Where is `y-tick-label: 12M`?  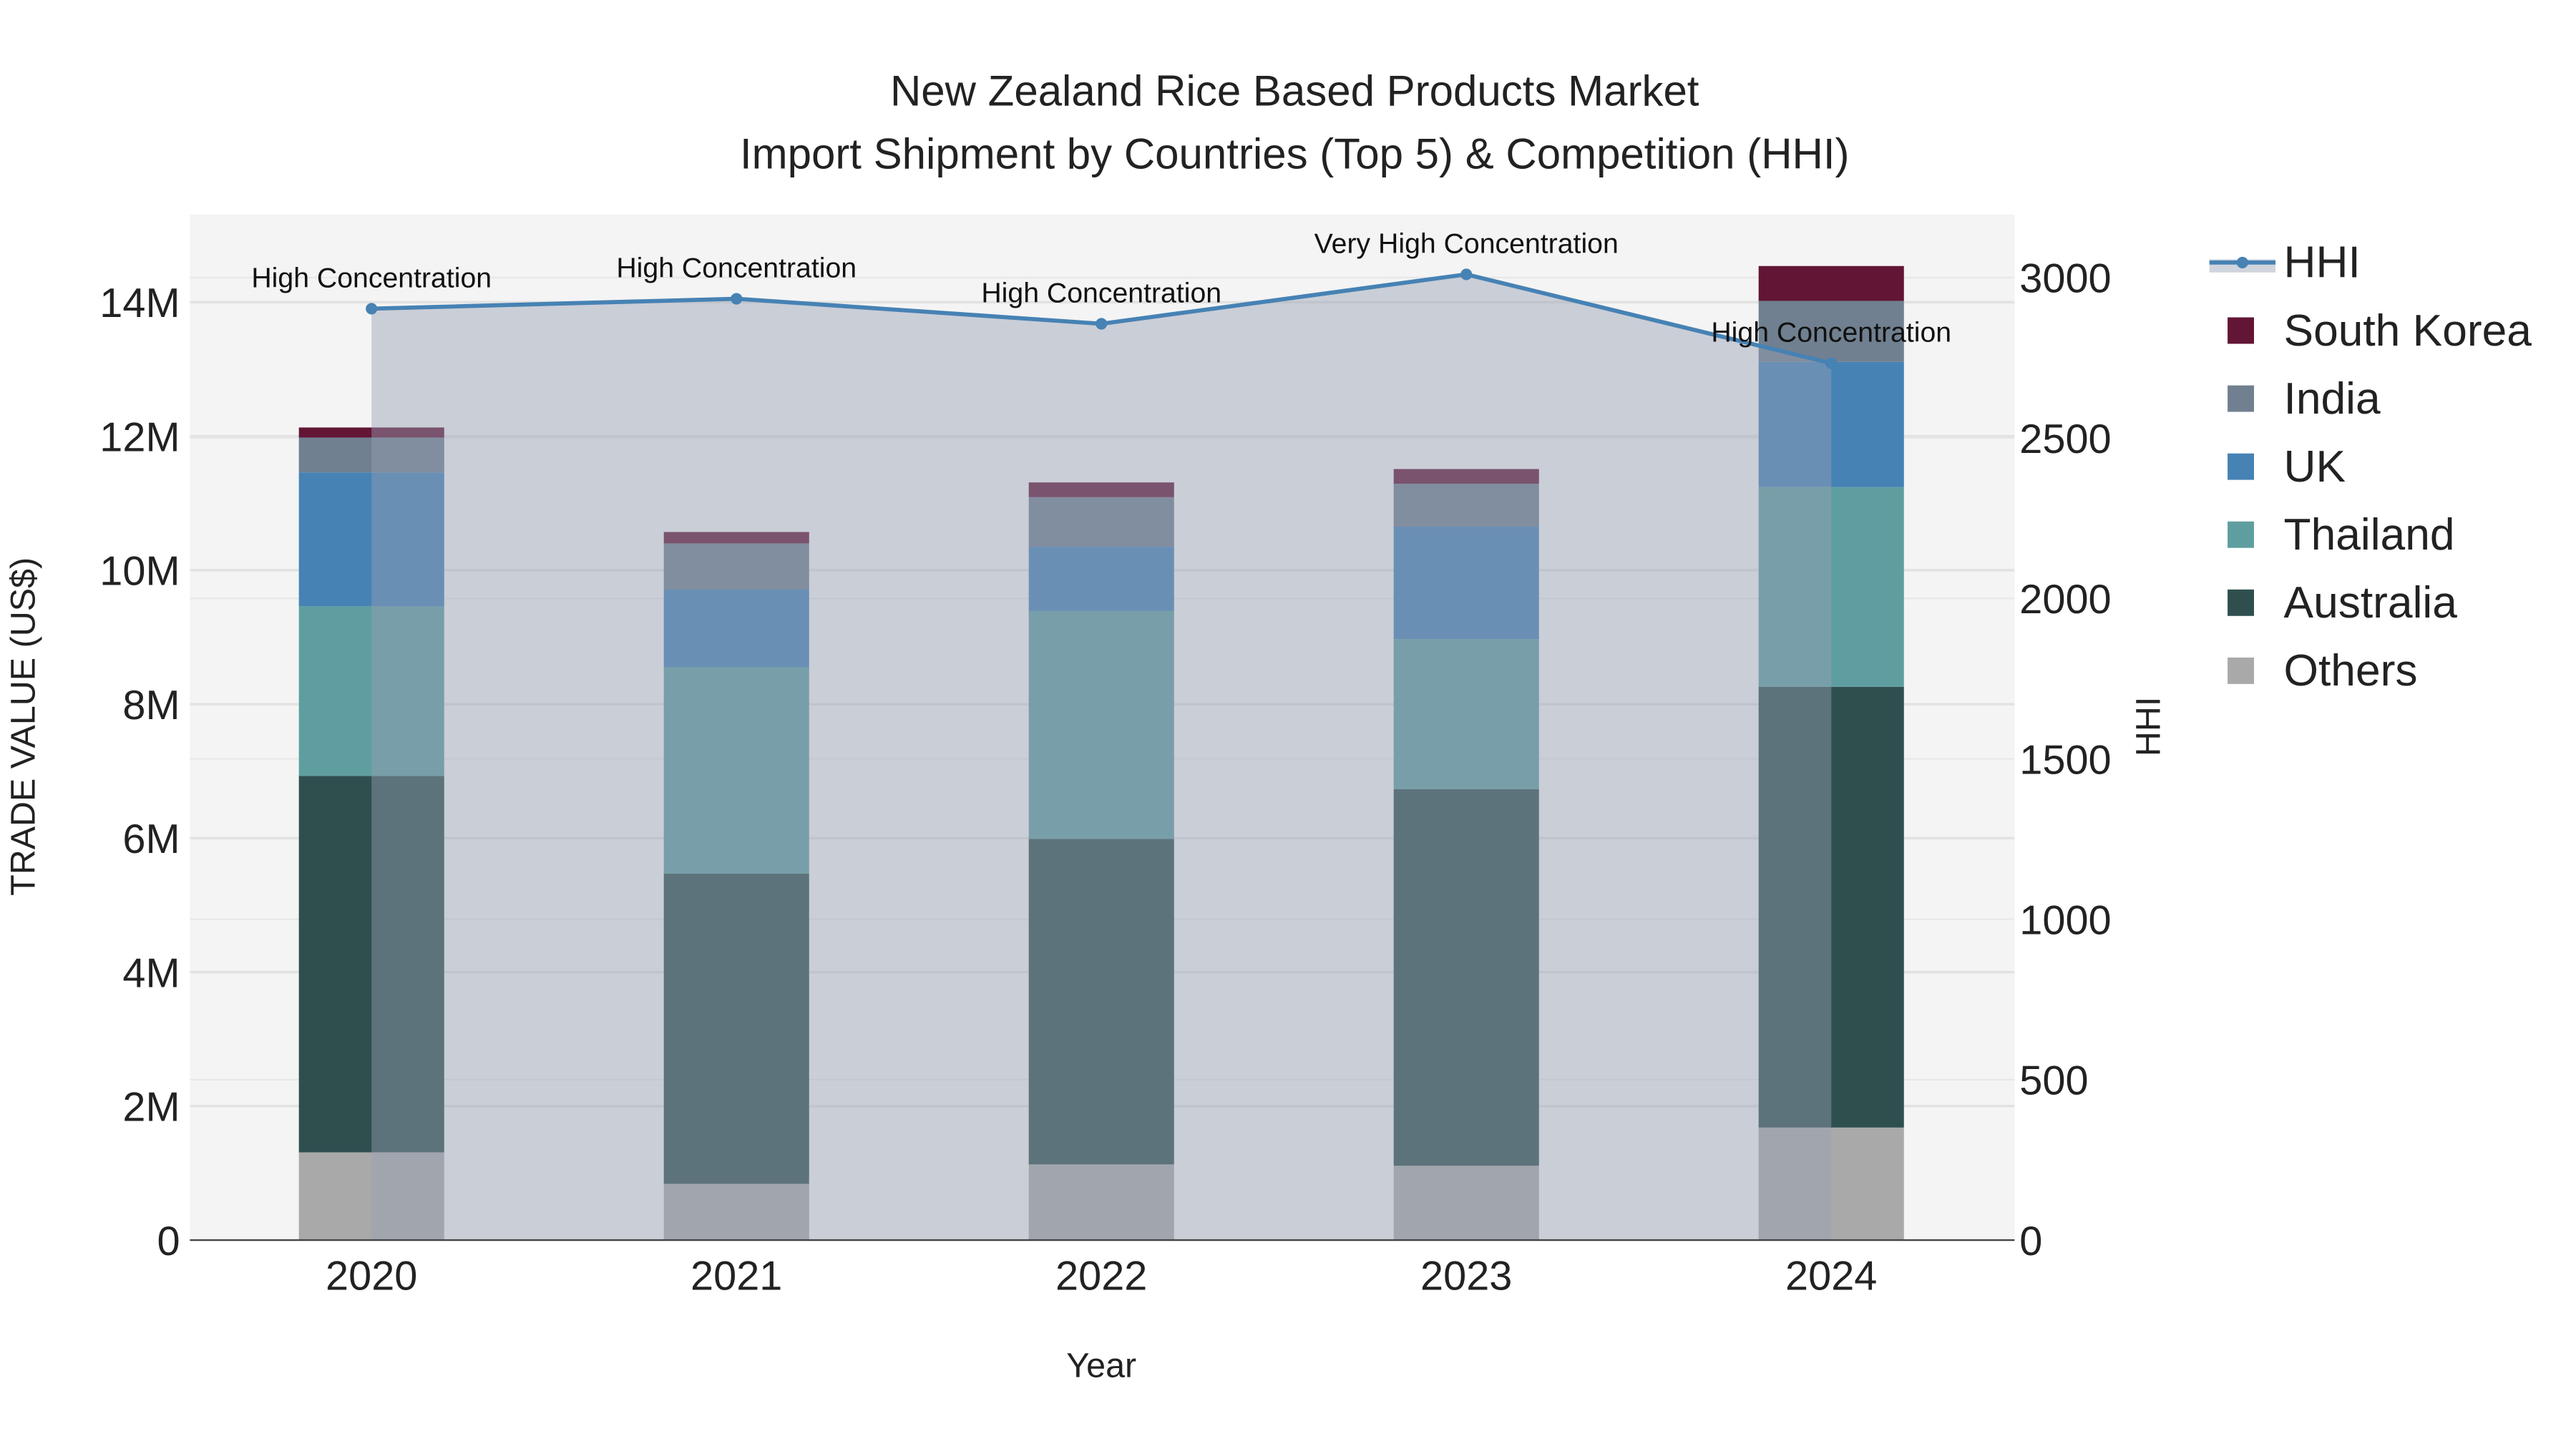
y-tick-label: 12M is located at coordinates (139, 437).